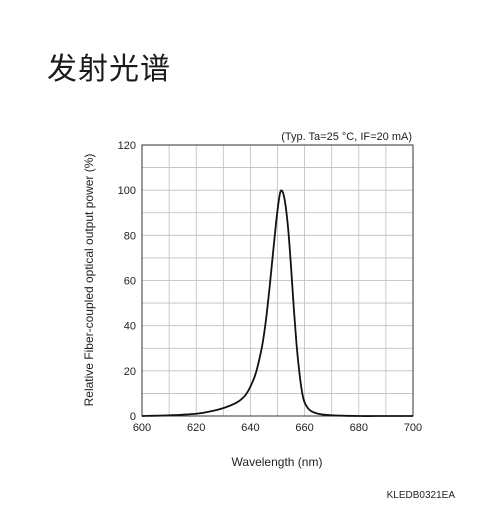  I want to click on y-tick-label: 60, so click(130, 282).